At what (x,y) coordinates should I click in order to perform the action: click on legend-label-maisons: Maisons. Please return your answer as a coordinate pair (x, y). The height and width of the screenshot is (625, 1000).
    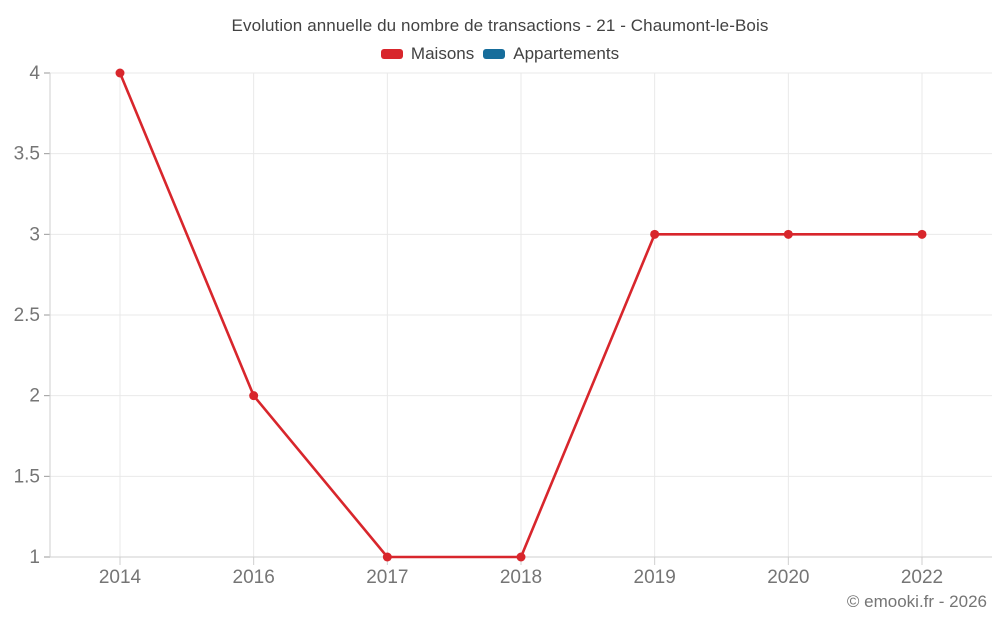
    Looking at the image, I should click on (442, 53).